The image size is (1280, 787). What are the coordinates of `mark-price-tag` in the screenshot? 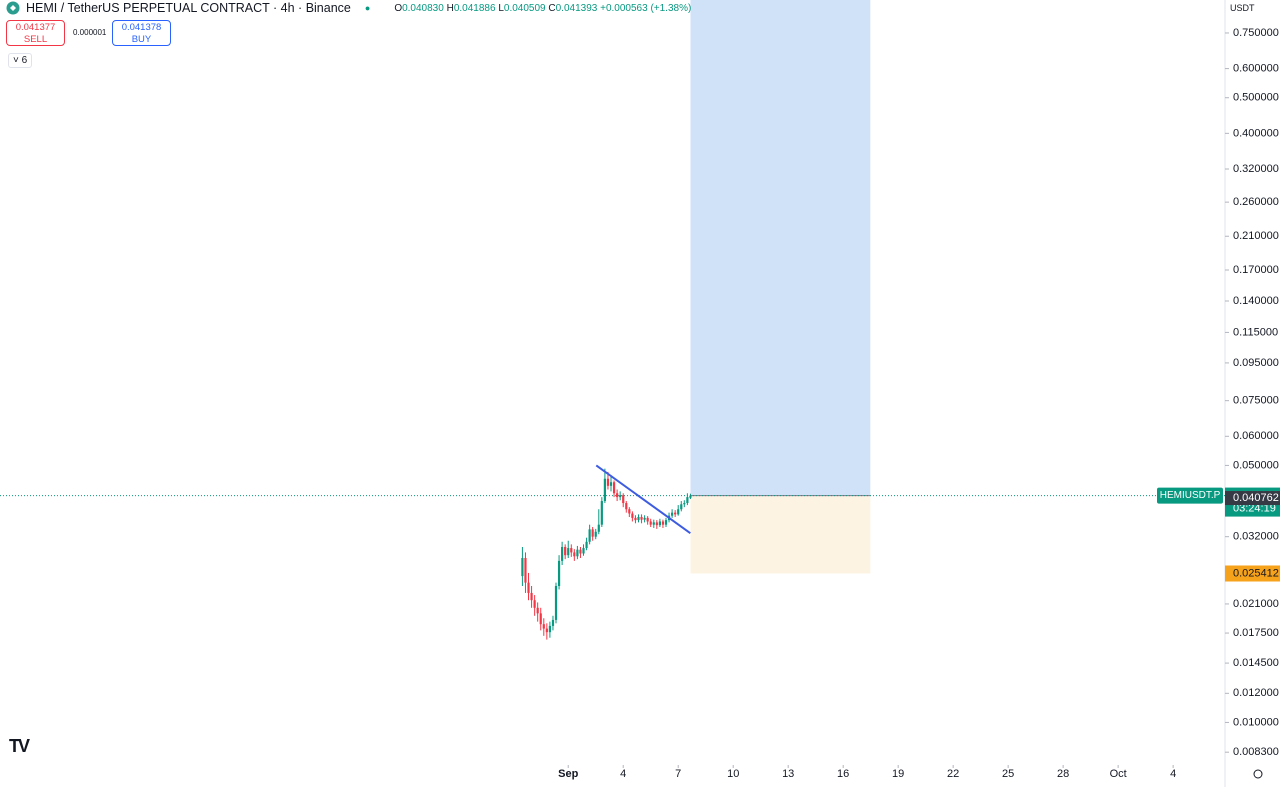 It's located at (1252, 498).